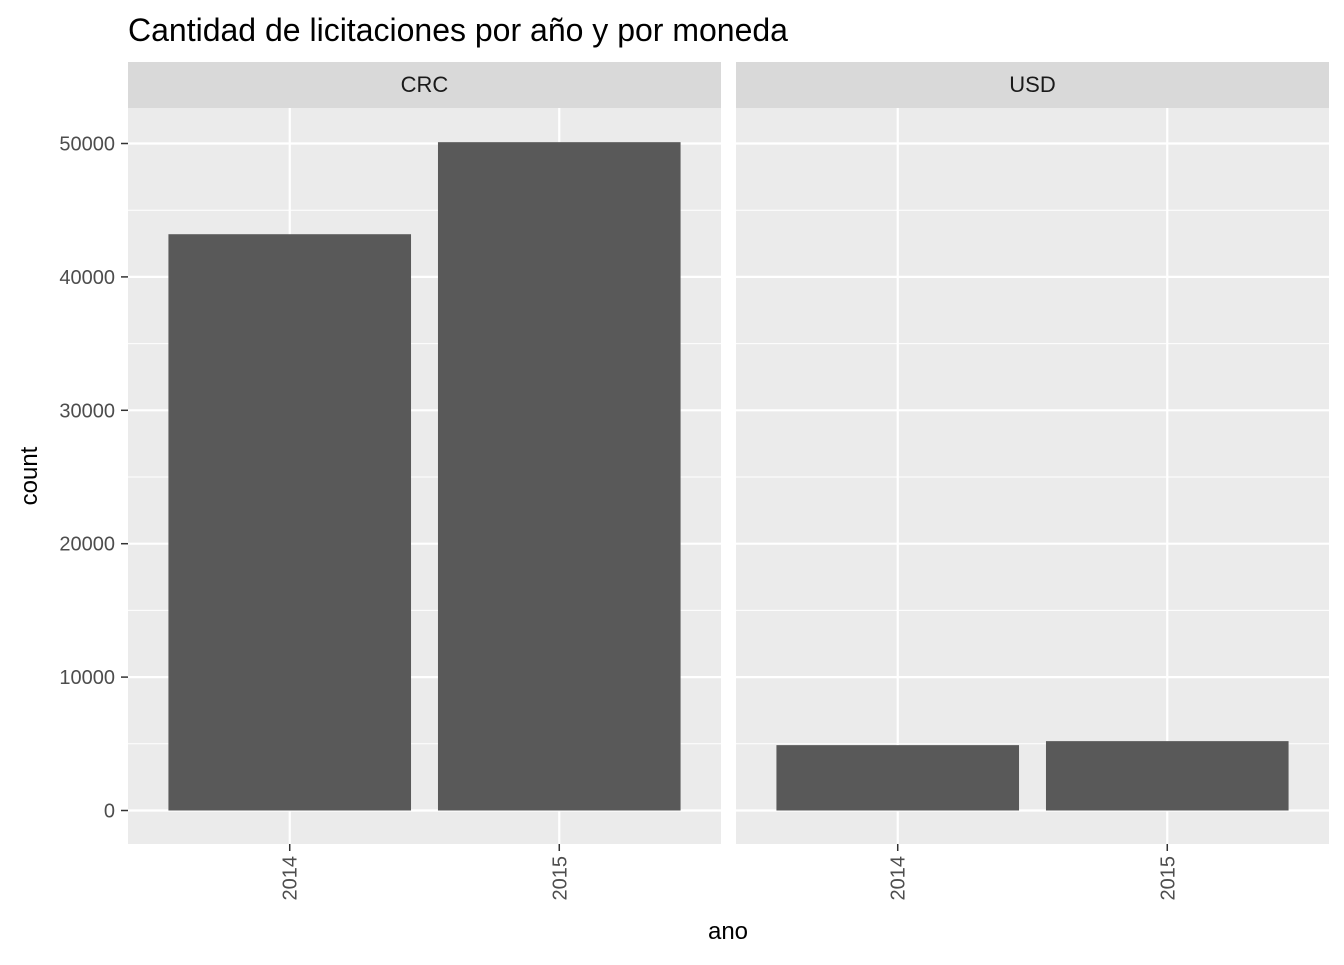 The height and width of the screenshot is (965, 1344). Describe the element at coordinates (898, 778) in the screenshot. I see `bar-usd-2014` at that location.